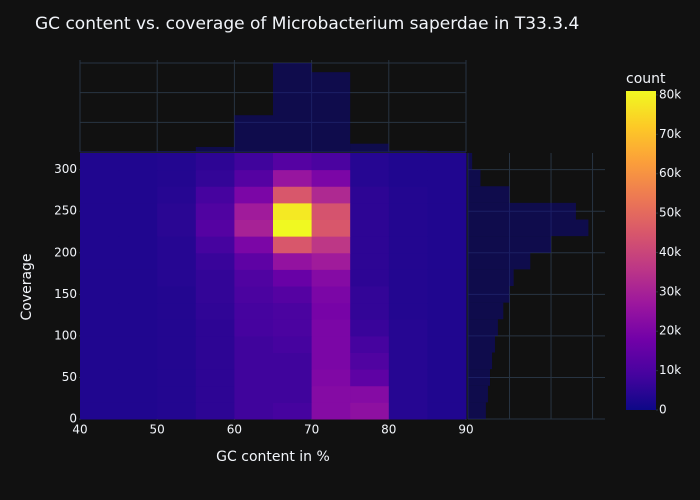 The height and width of the screenshot is (500, 700). I want to click on colorbar-title: count, so click(646, 79).